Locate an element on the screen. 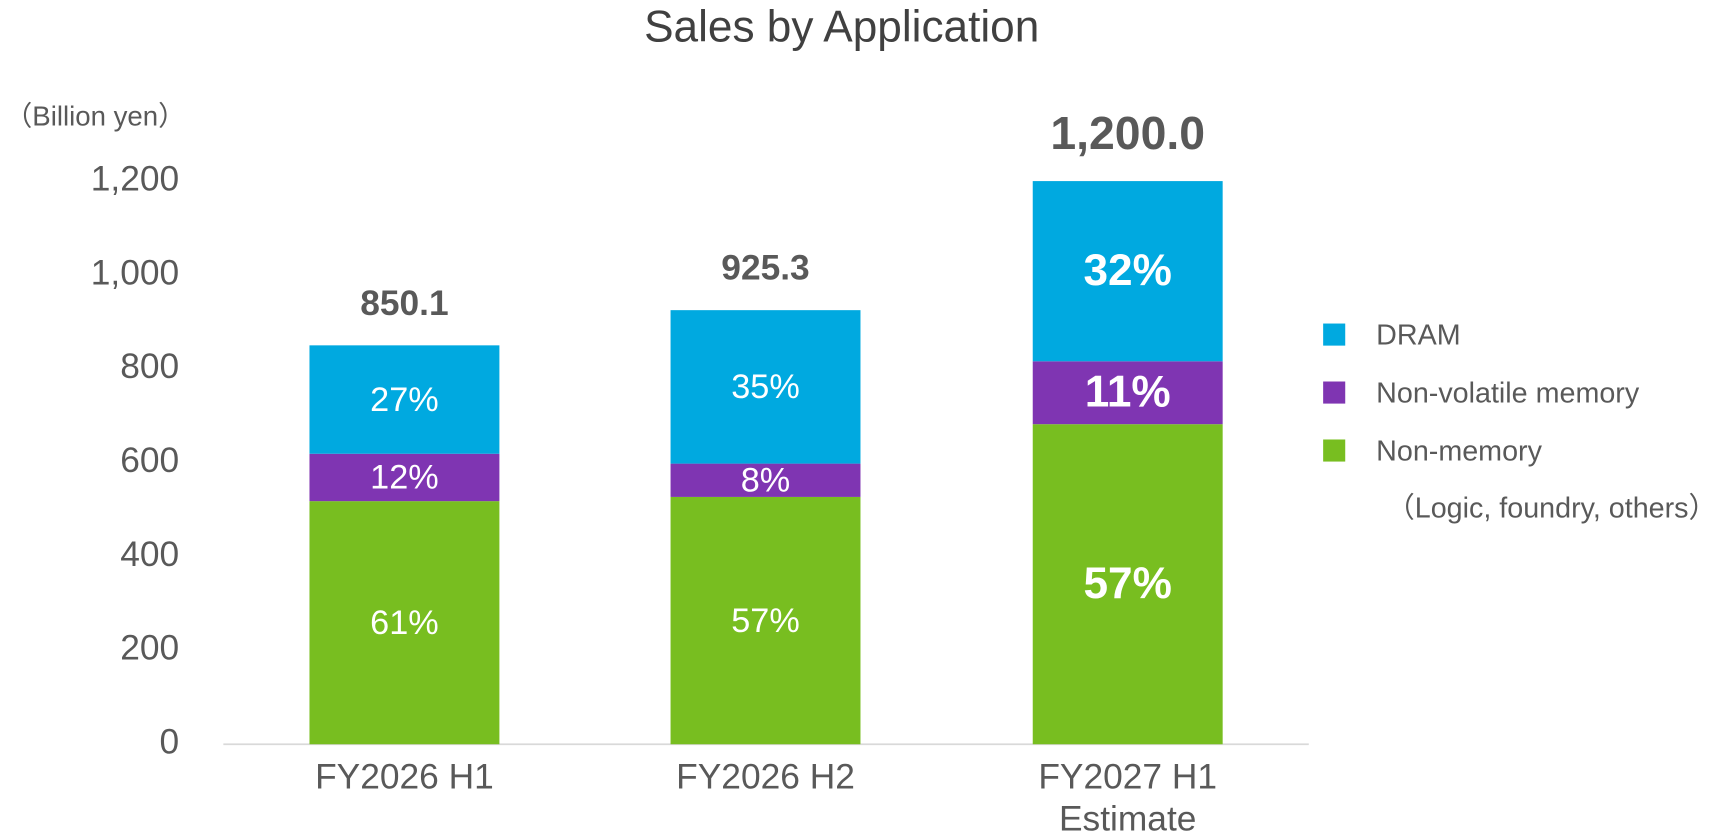  chart-title: Sales by Application is located at coordinates (841, 26).